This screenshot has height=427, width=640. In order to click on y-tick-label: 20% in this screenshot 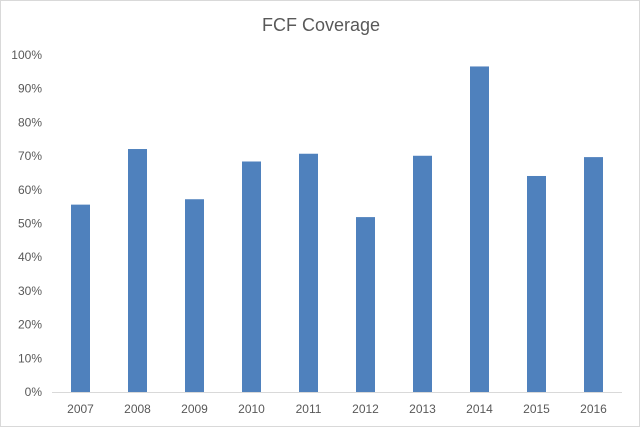, I will do `click(30, 325)`.